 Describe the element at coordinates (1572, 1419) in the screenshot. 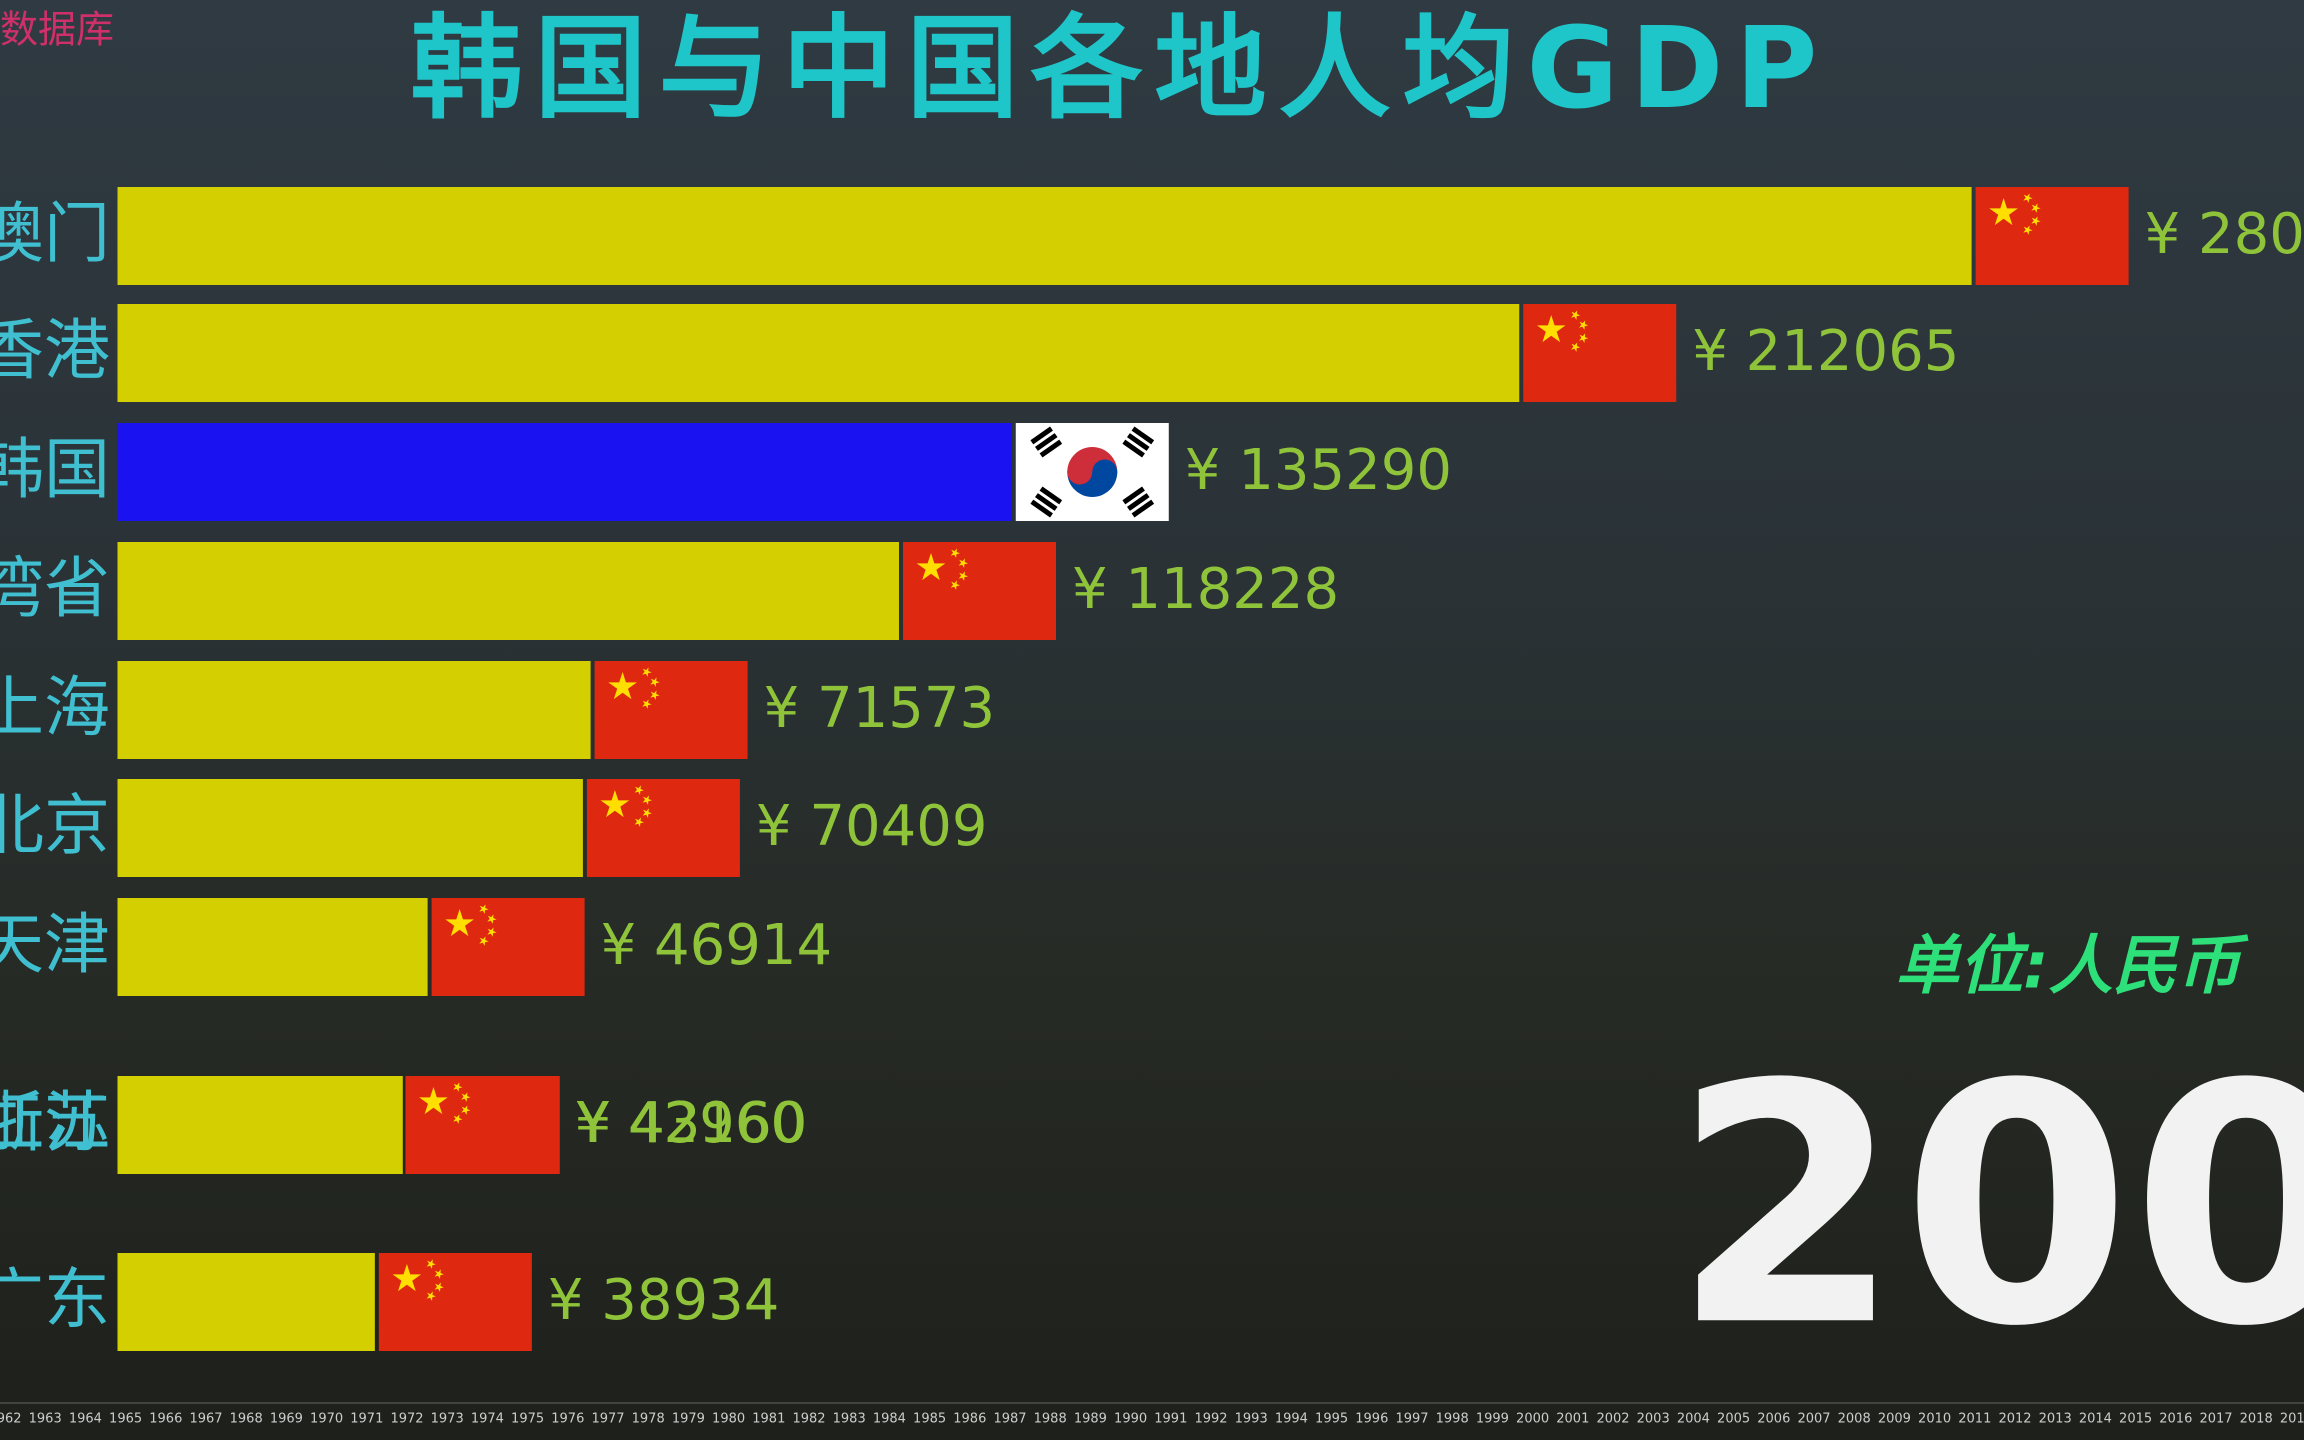

I see `timeline-year: 2001` at that location.